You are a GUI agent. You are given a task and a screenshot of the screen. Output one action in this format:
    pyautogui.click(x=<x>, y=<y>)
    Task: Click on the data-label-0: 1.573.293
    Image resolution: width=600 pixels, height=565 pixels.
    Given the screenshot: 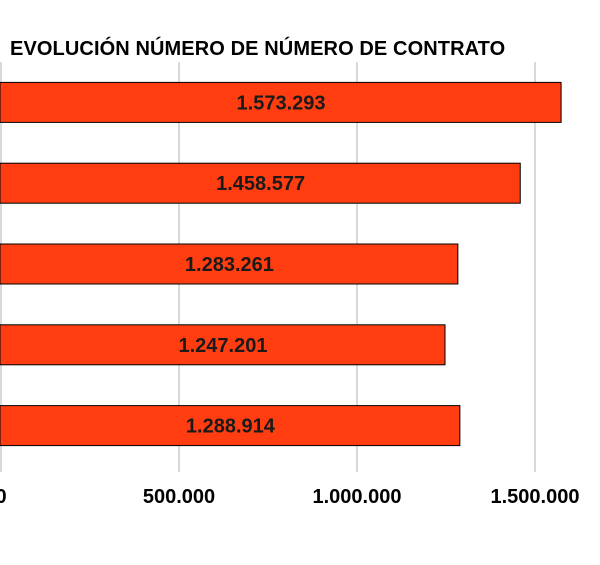 What is the action you would take?
    pyautogui.click(x=281, y=103)
    